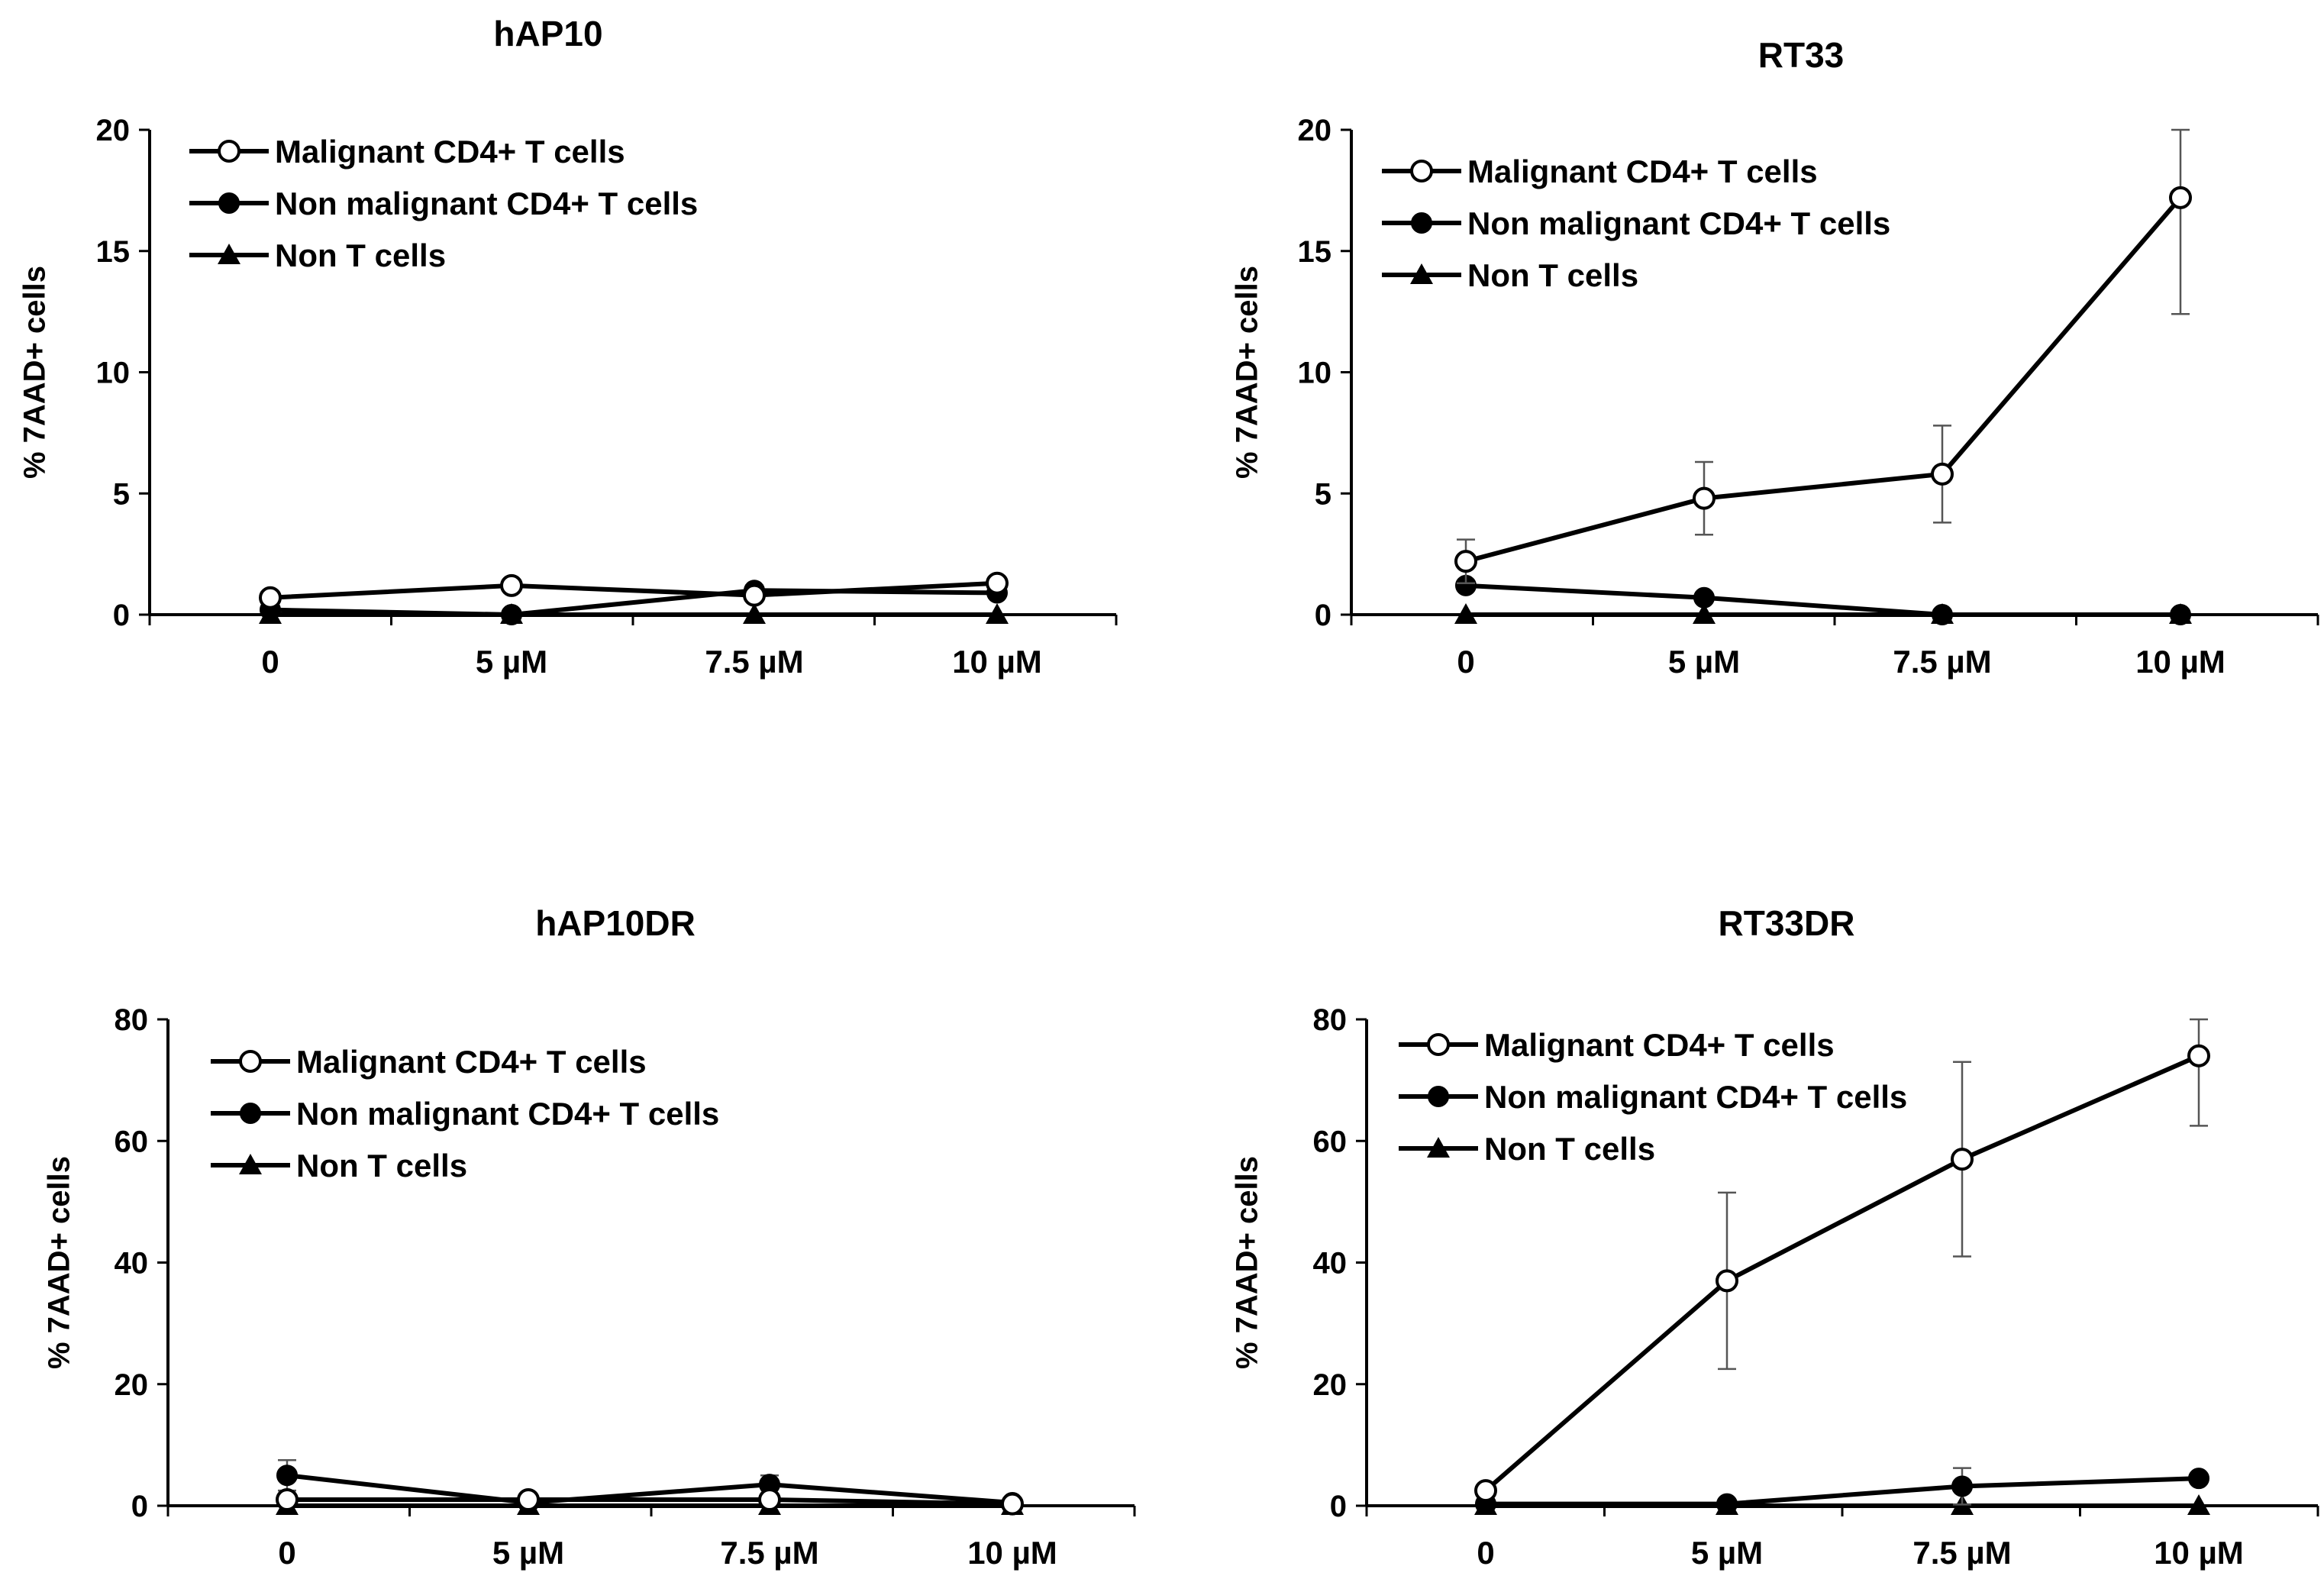 The height and width of the screenshot is (1576, 2324). Describe the element at coordinates (1315, 252) in the screenshot. I see `y-tick-label: 15` at that location.